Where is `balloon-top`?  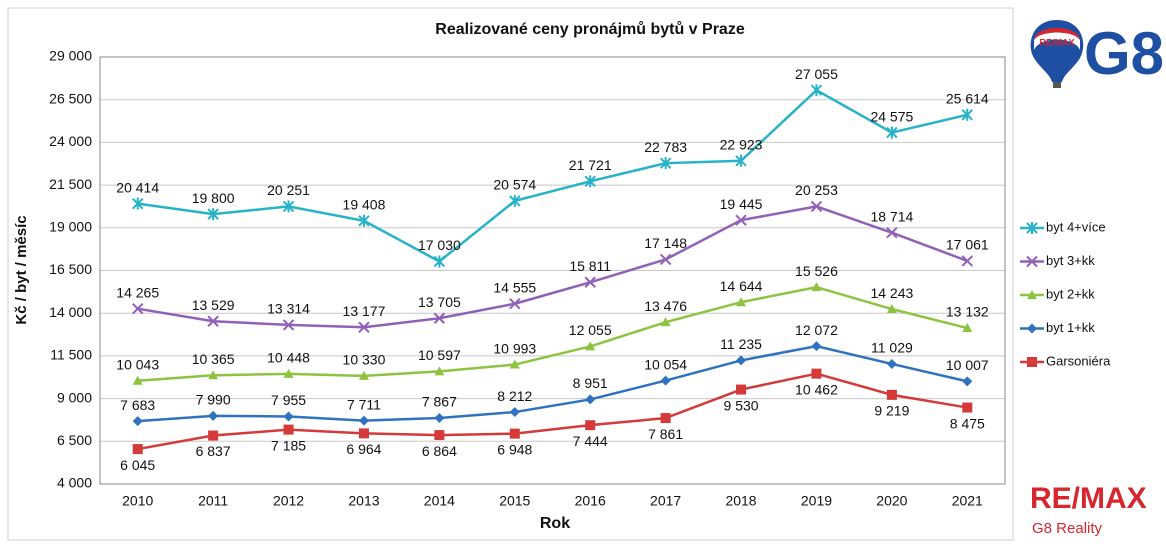 balloon-top is located at coordinates (1057, 34).